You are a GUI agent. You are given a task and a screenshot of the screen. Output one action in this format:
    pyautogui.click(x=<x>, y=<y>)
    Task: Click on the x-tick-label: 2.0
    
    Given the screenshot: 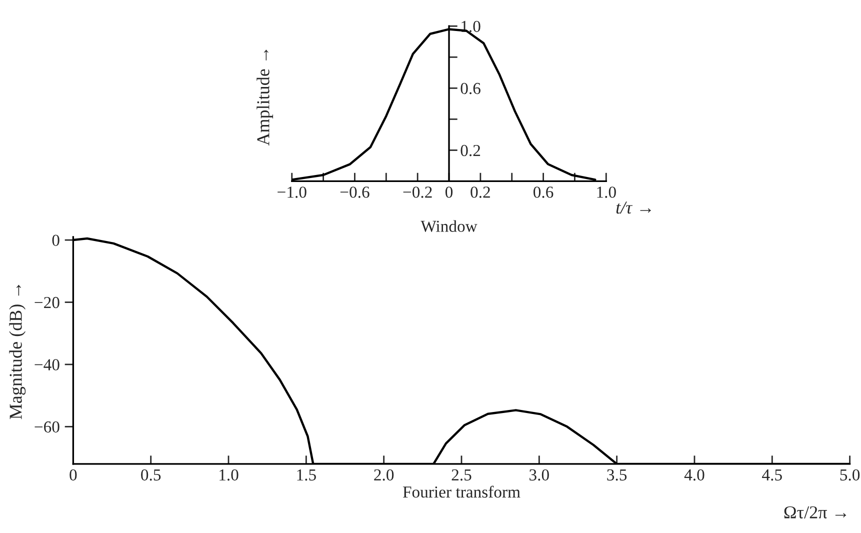 What is the action you would take?
    pyautogui.click(x=384, y=475)
    